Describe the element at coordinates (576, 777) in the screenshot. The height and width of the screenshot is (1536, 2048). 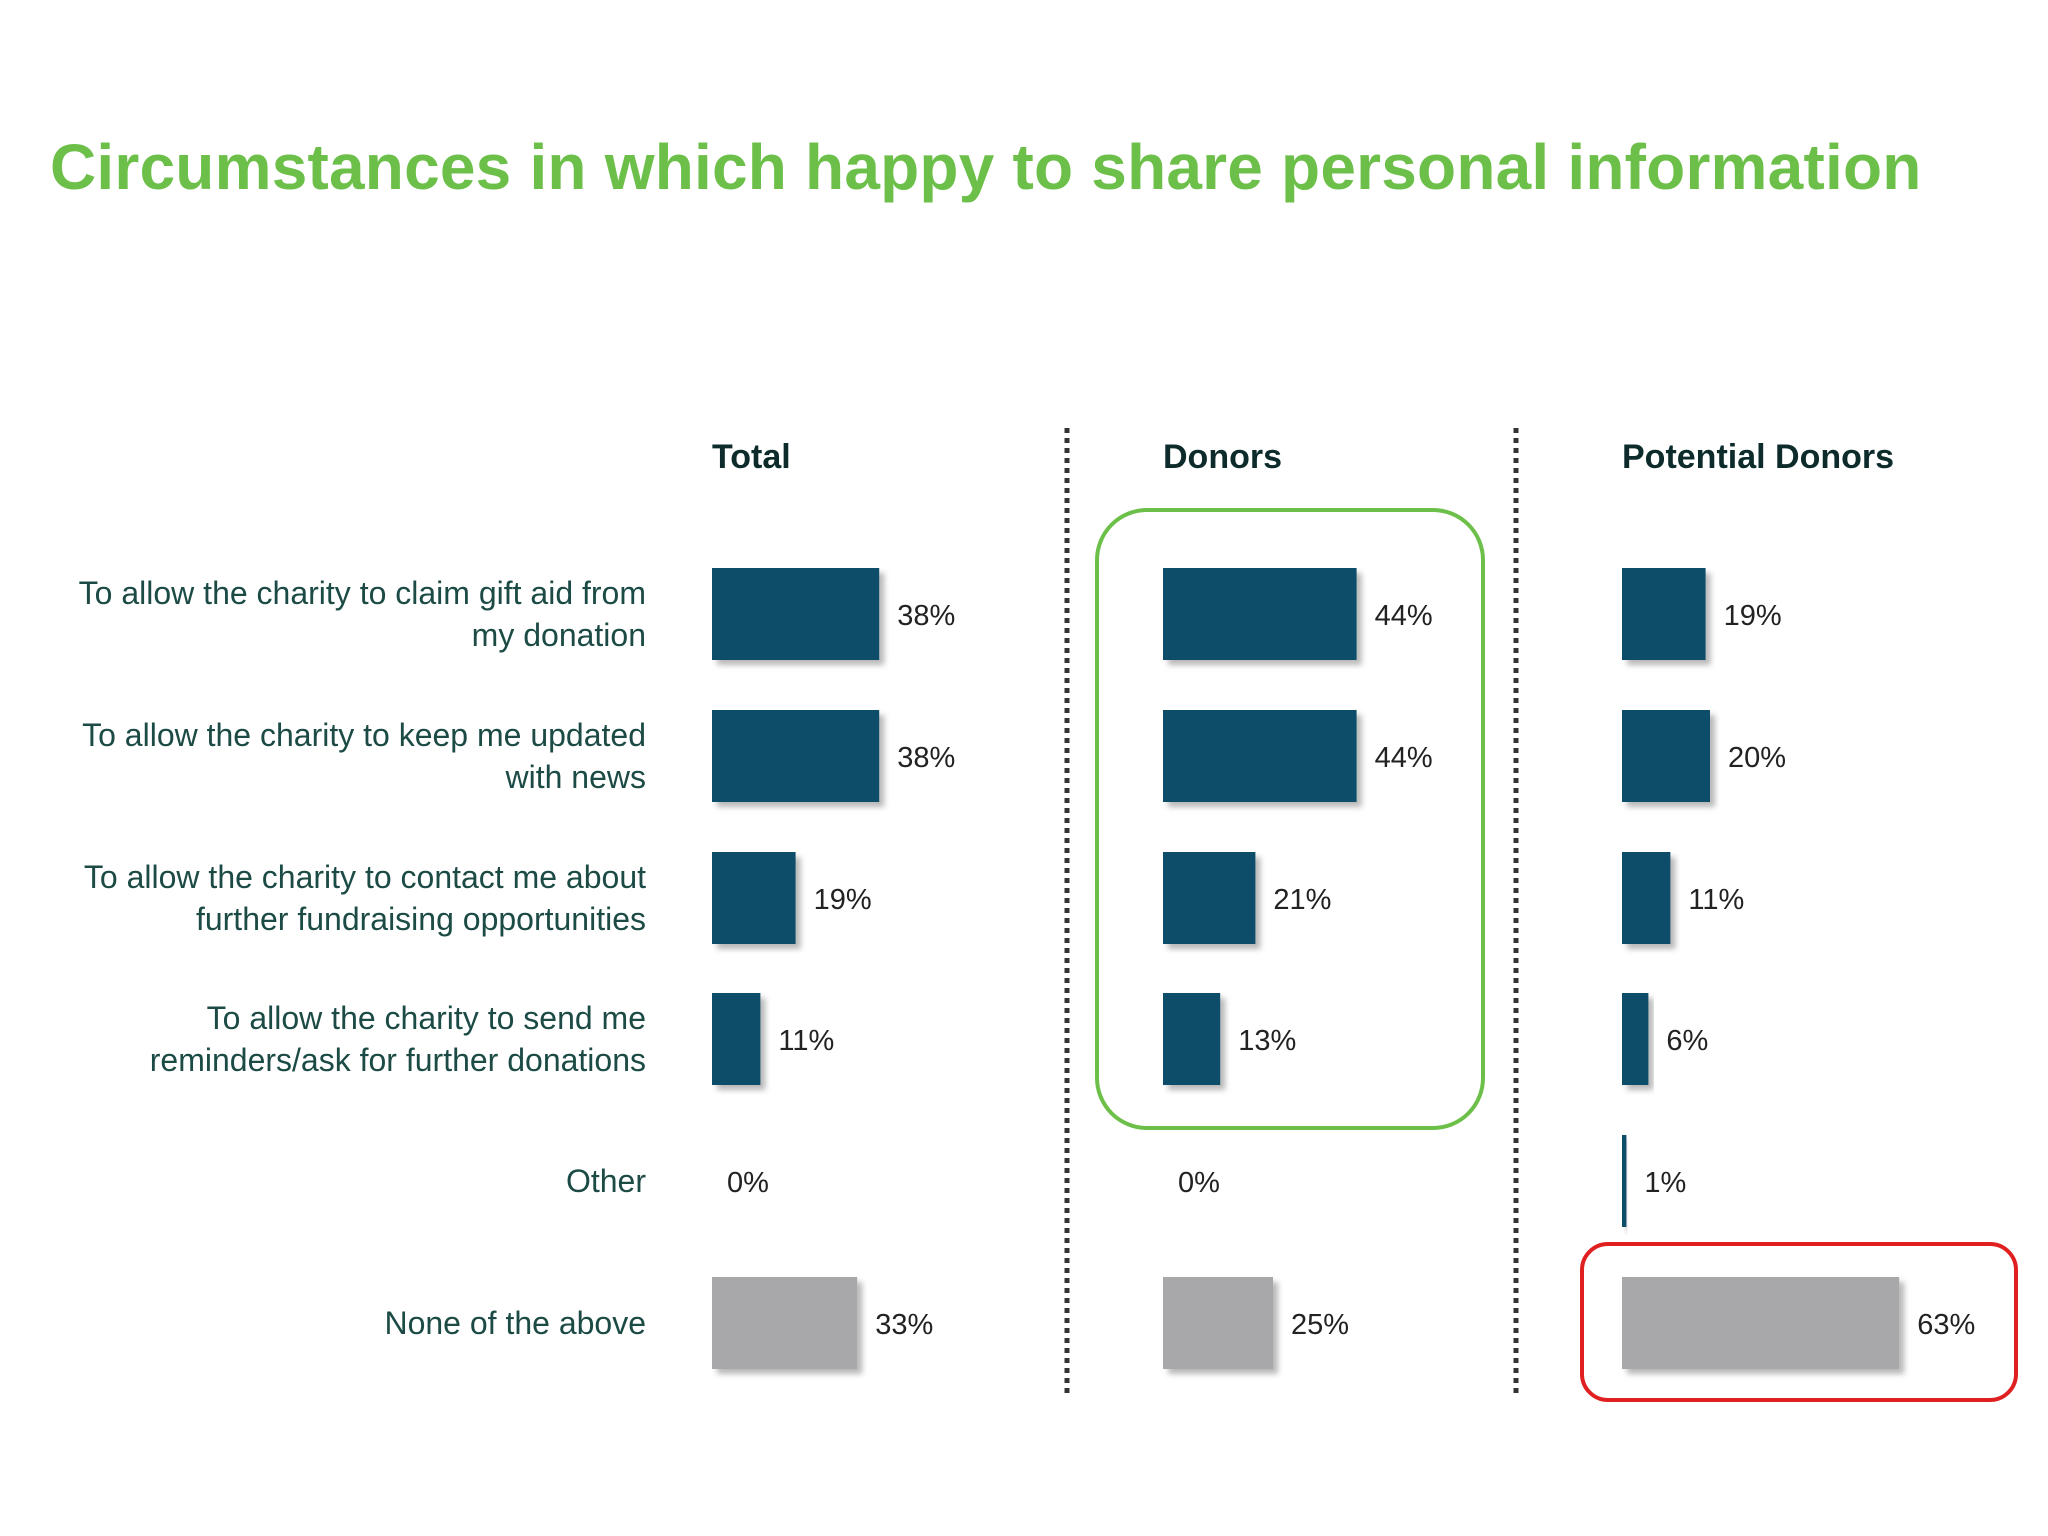
I see `category-label: with news` at that location.